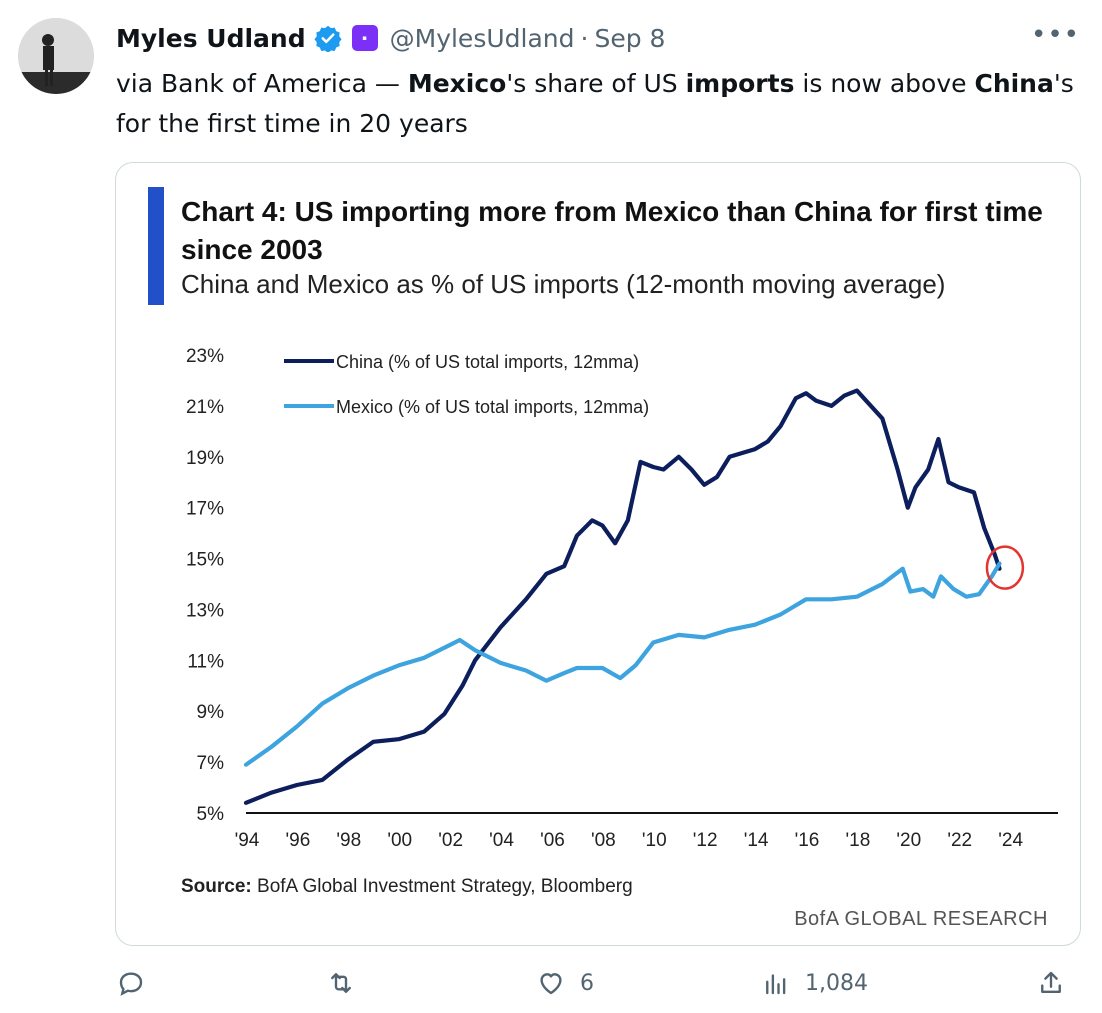  What do you see at coordinates (205, 458) in the screenshot?
I see `y-tick-label: 19%` at bounding box center [205, 458].